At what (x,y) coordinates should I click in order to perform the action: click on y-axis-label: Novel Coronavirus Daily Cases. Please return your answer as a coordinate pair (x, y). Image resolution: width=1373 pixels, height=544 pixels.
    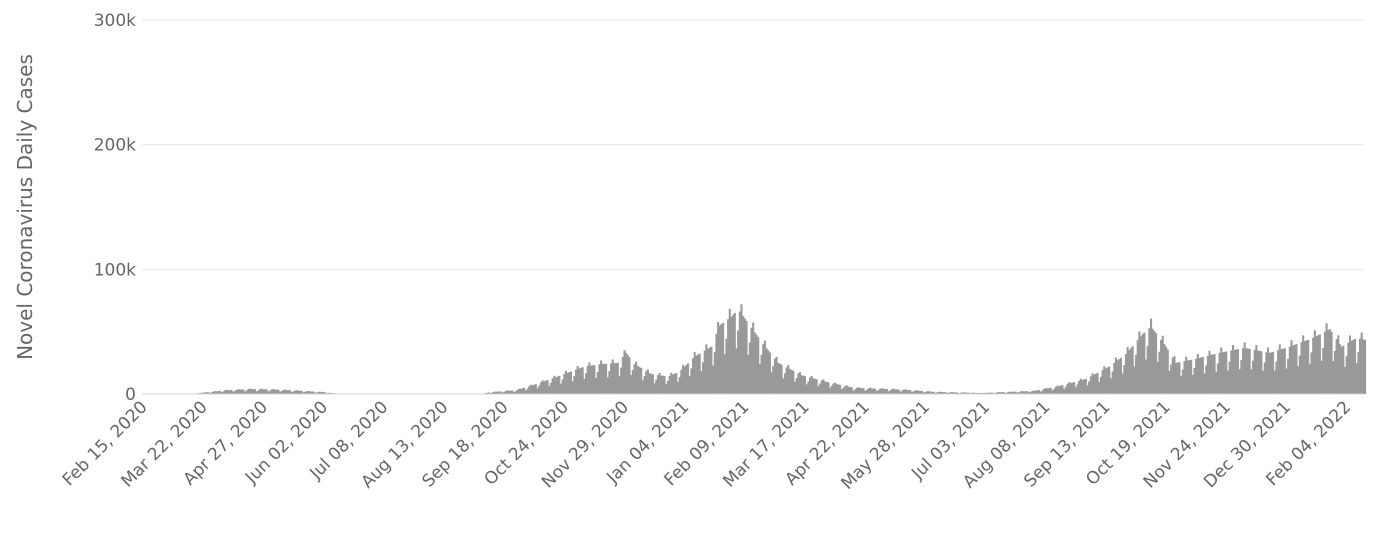
    Looking at the image, I should click on (25, 207).